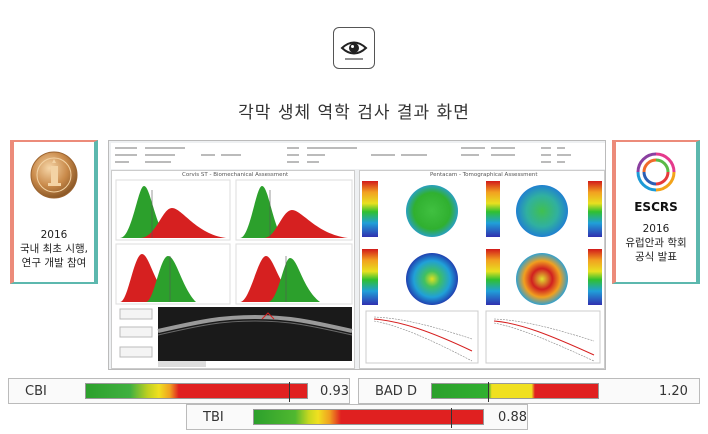 This screenshot has width=708, height=434. I want to click on color-scales, so click(482, 243).